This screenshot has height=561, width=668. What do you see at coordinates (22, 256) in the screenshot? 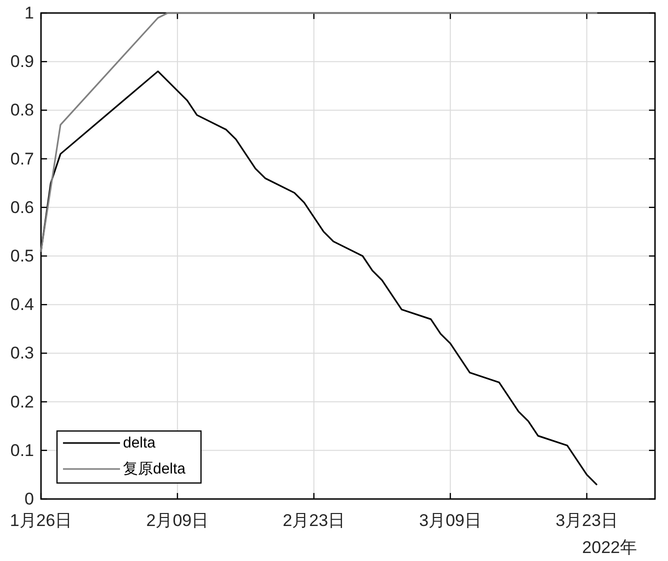
I see `y-tick-label: 0.5` at bounding box center [22, 256].